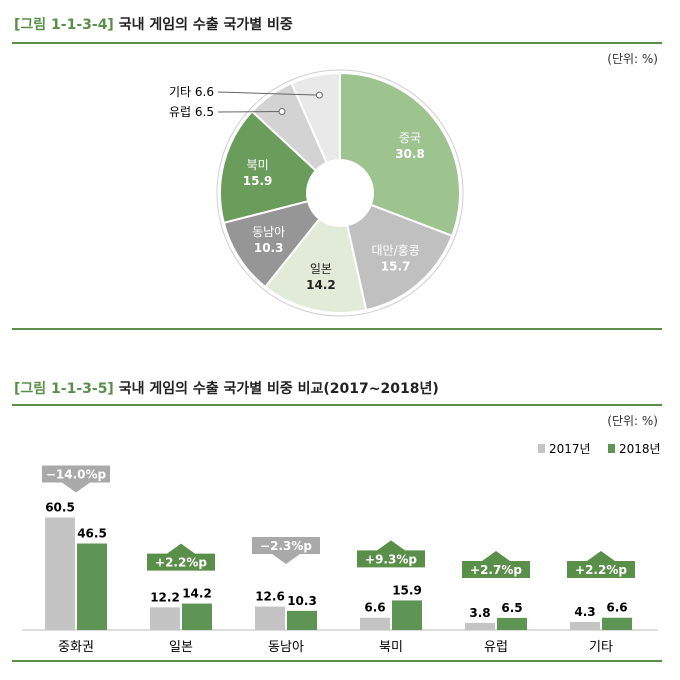  I want to click on figure2-title-text: 국내 게임의 수출 국가별 비중 비교(2017~2018년), so click(278, 389).